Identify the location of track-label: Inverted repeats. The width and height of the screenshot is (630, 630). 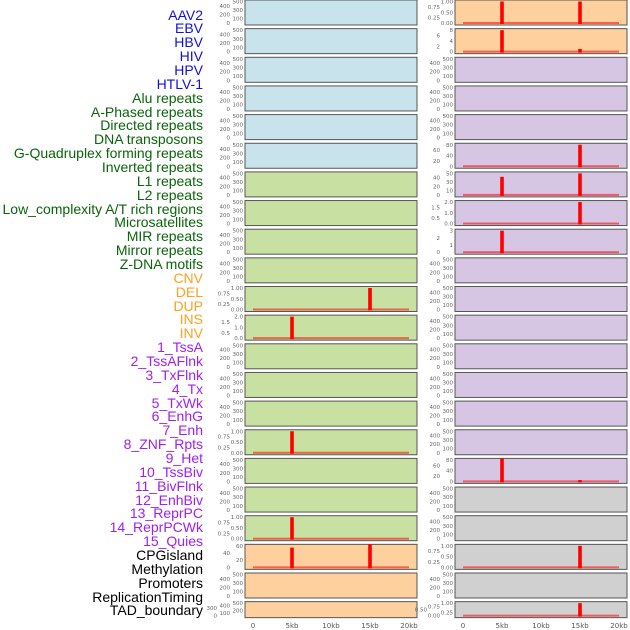
(152, 166).